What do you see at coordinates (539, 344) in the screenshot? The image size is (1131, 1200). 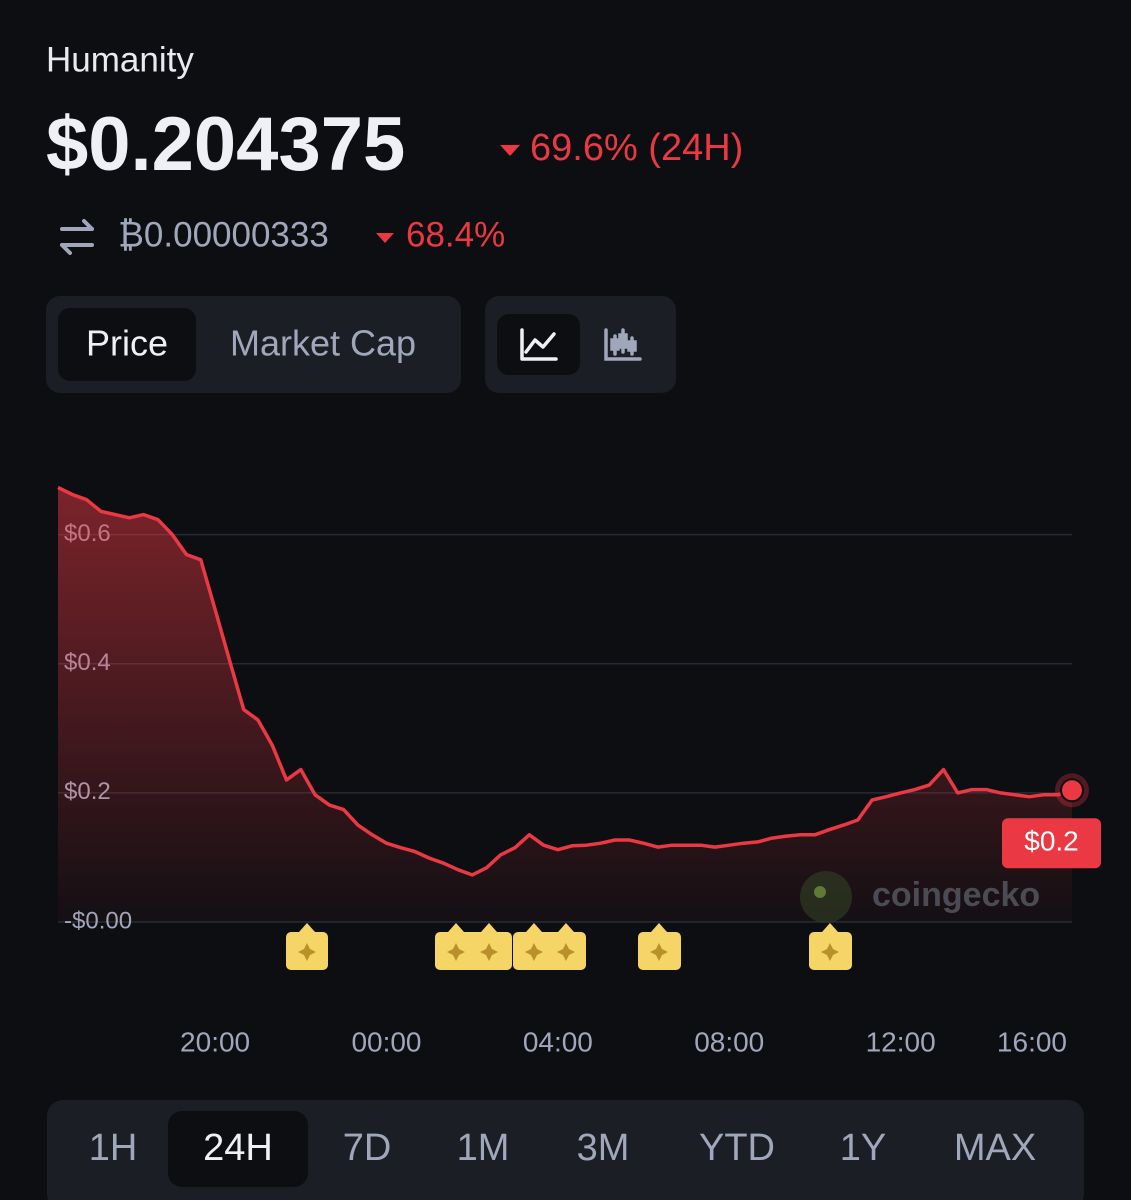 I see `line-chart-icon` at bounding box center [539, 344].